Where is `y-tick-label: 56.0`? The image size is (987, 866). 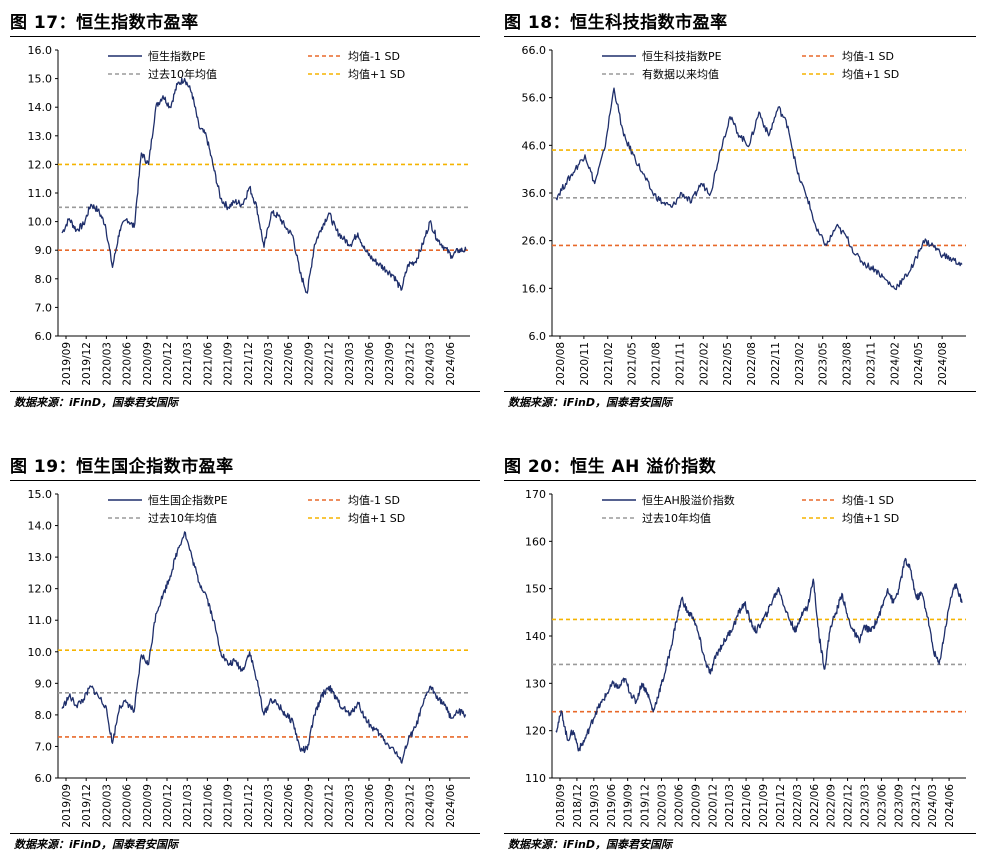
y-tick-label: 56.0 is located at coordinates (534, 98).